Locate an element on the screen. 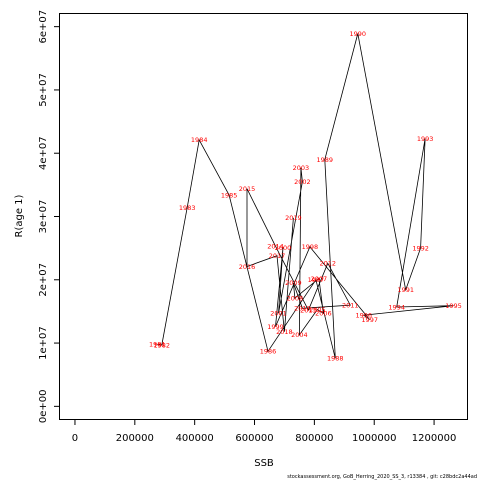 Image resolution: width=480 pixels, height=480 pixels. point-label-2008: 2008 is located at coordinates (295, 298).